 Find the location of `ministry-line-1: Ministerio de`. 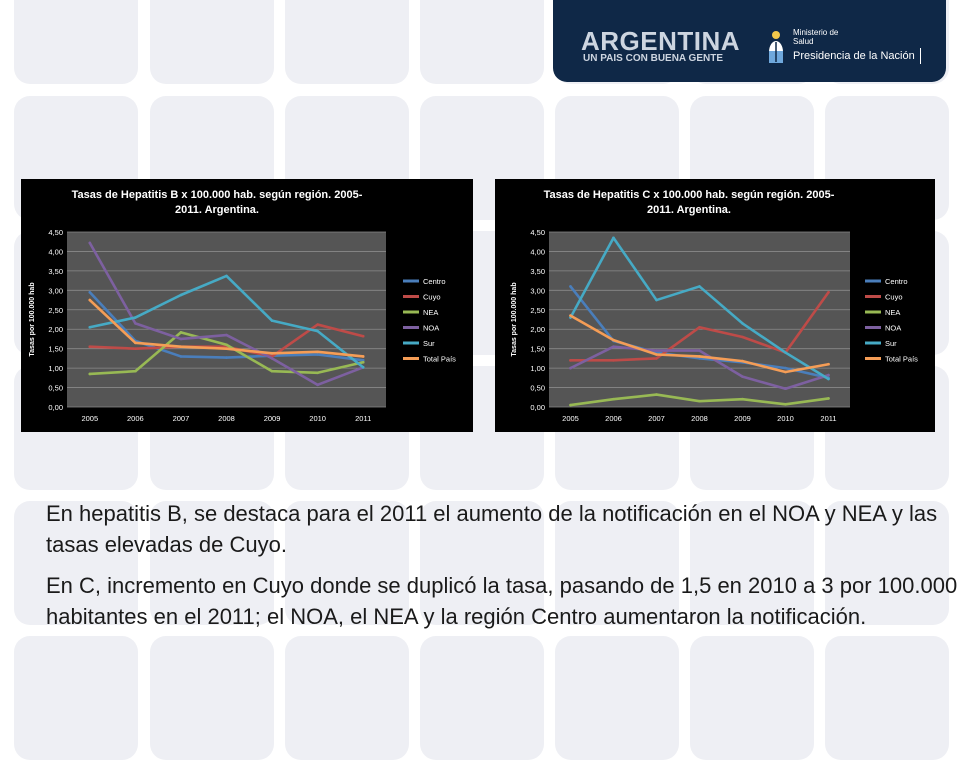

ministry-line-1: Ministerio de is located at coordinates (816, 32).